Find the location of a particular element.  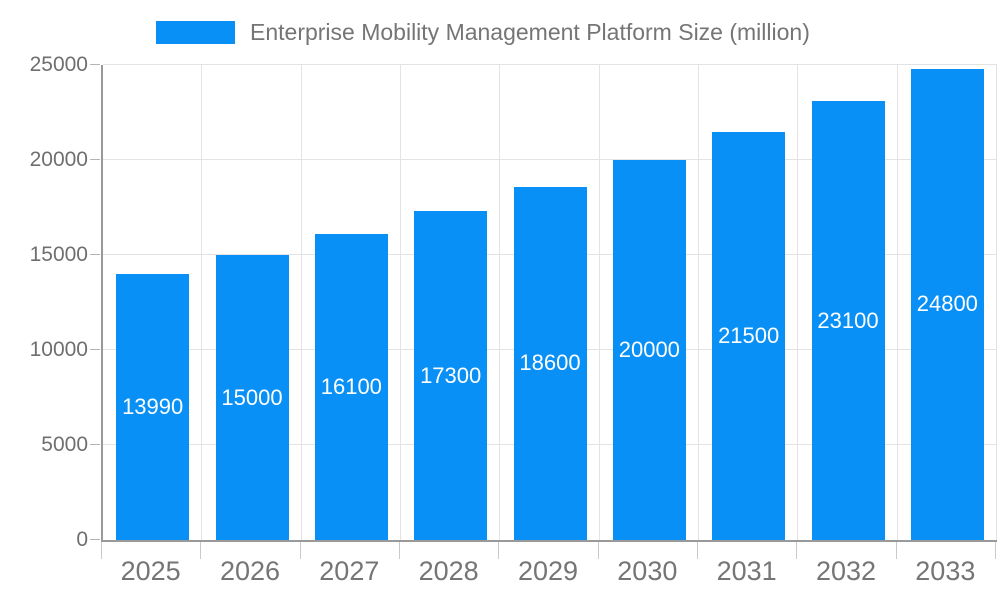

bar-2025: 13990 is located at coordinates (153, 407).